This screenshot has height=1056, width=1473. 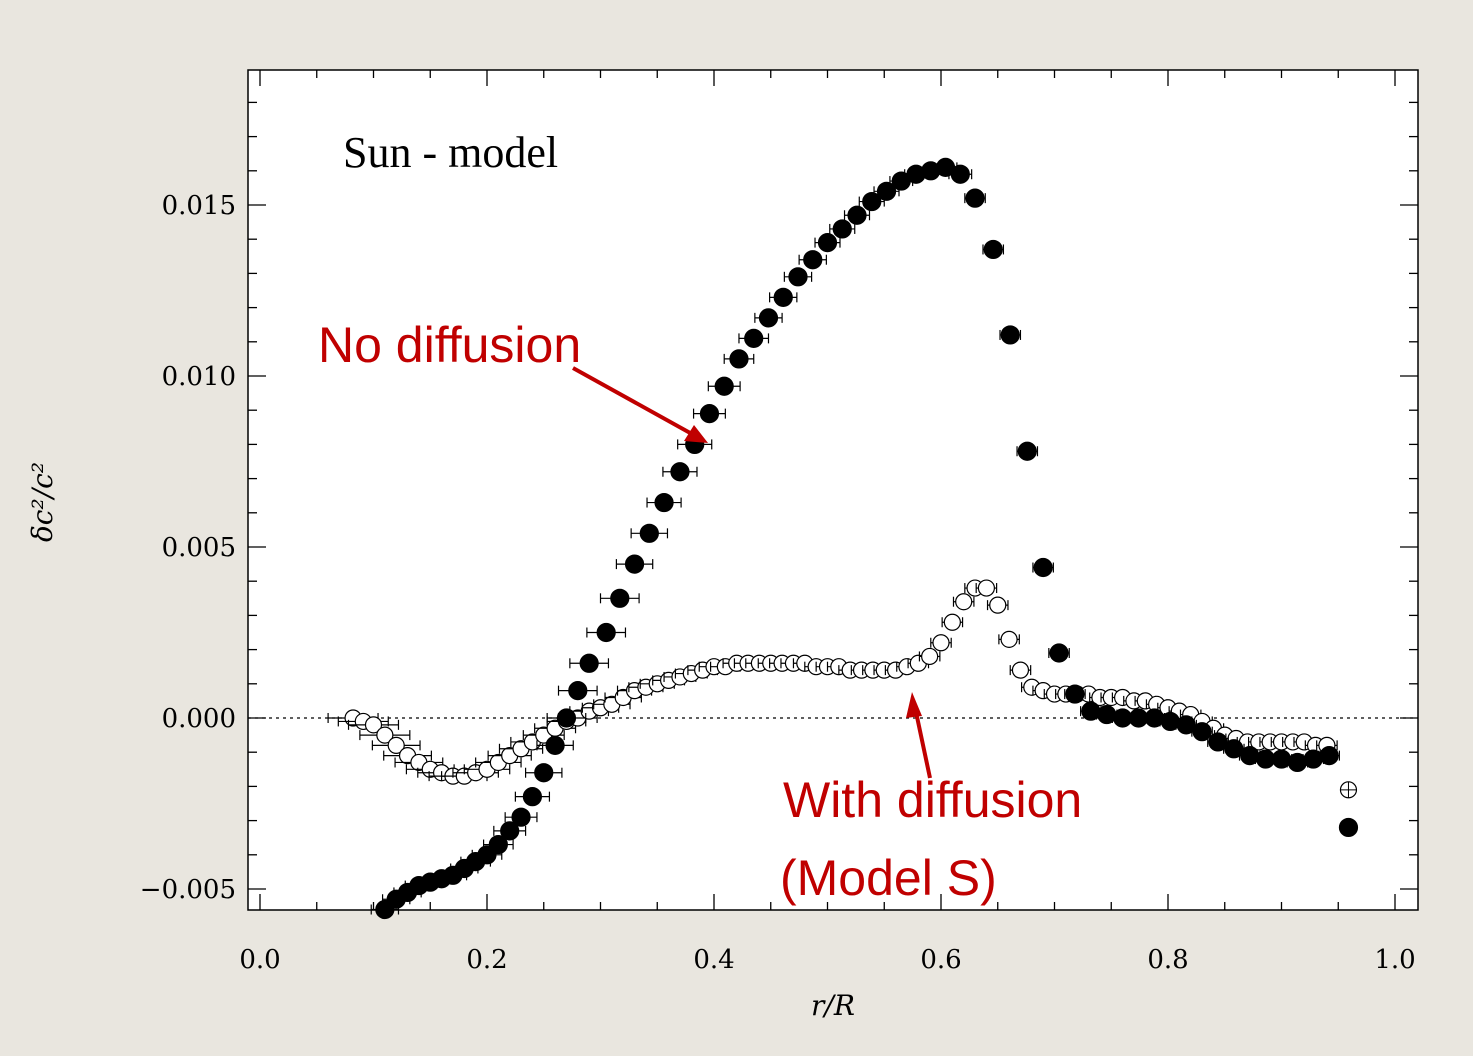 I want to click on x-tick-labels: 0.0 0.2 0.4 0.6 0.8 1.0, so click(x=827, y=960).